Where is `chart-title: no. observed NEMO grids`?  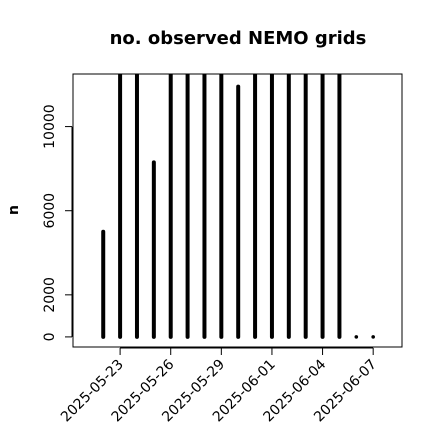 chart-title: no. observed NEMO grids is located at coordinates (238, 38).